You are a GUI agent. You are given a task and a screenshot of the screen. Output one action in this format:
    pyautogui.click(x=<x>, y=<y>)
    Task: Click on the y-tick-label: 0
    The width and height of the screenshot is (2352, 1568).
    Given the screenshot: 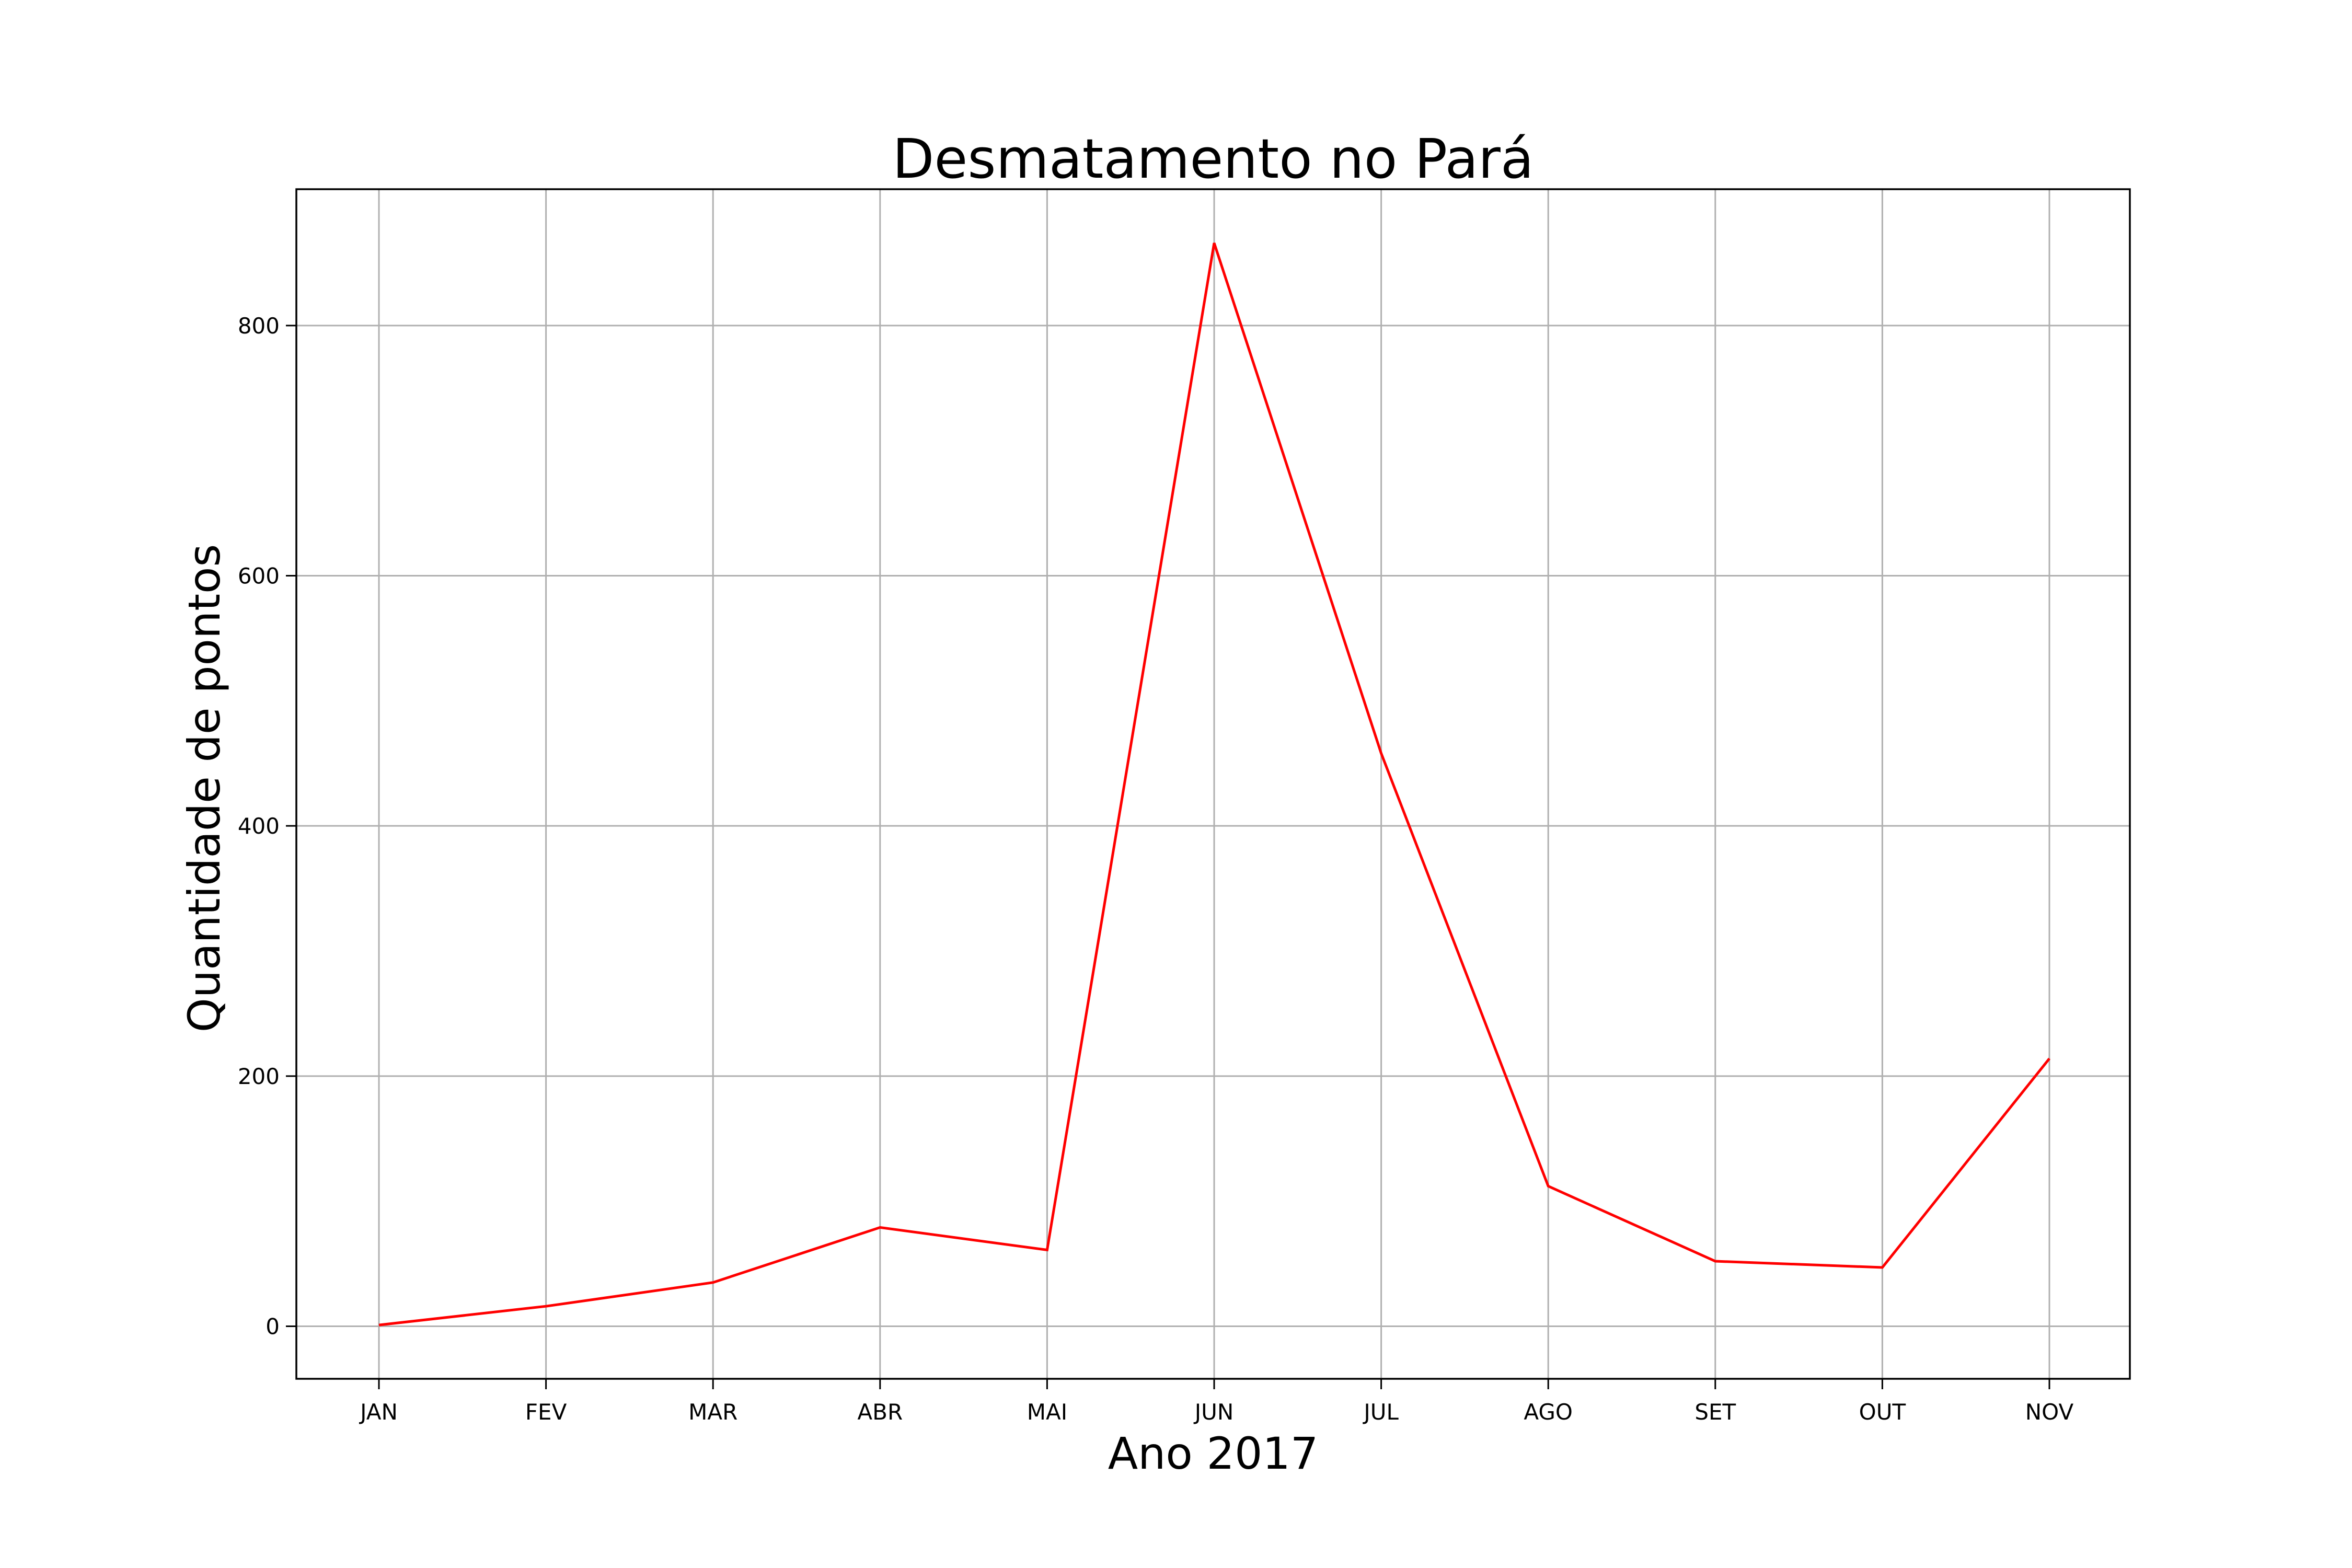 What is the action you would take?
    pyautogui.click(x=273, y=1326)
    